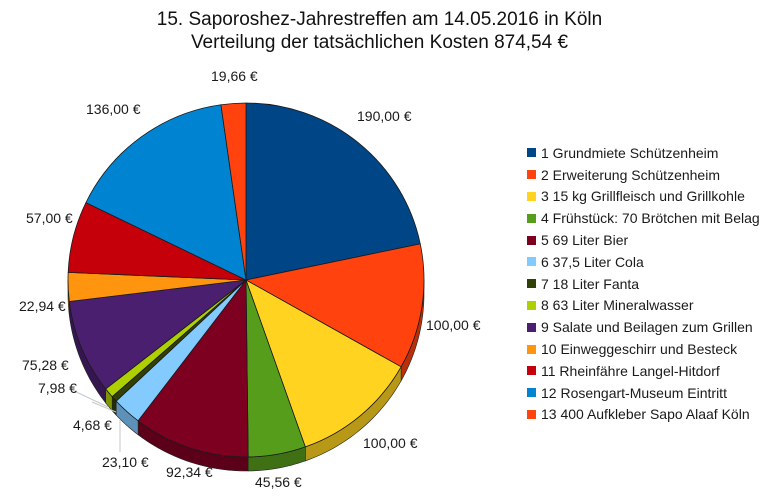 The width and height of the screenshot is (779, 500). Describe the element at coordinates (585, 240) in the screenshot. I see `legend-label: 5 69 Liter Bier` at that location.